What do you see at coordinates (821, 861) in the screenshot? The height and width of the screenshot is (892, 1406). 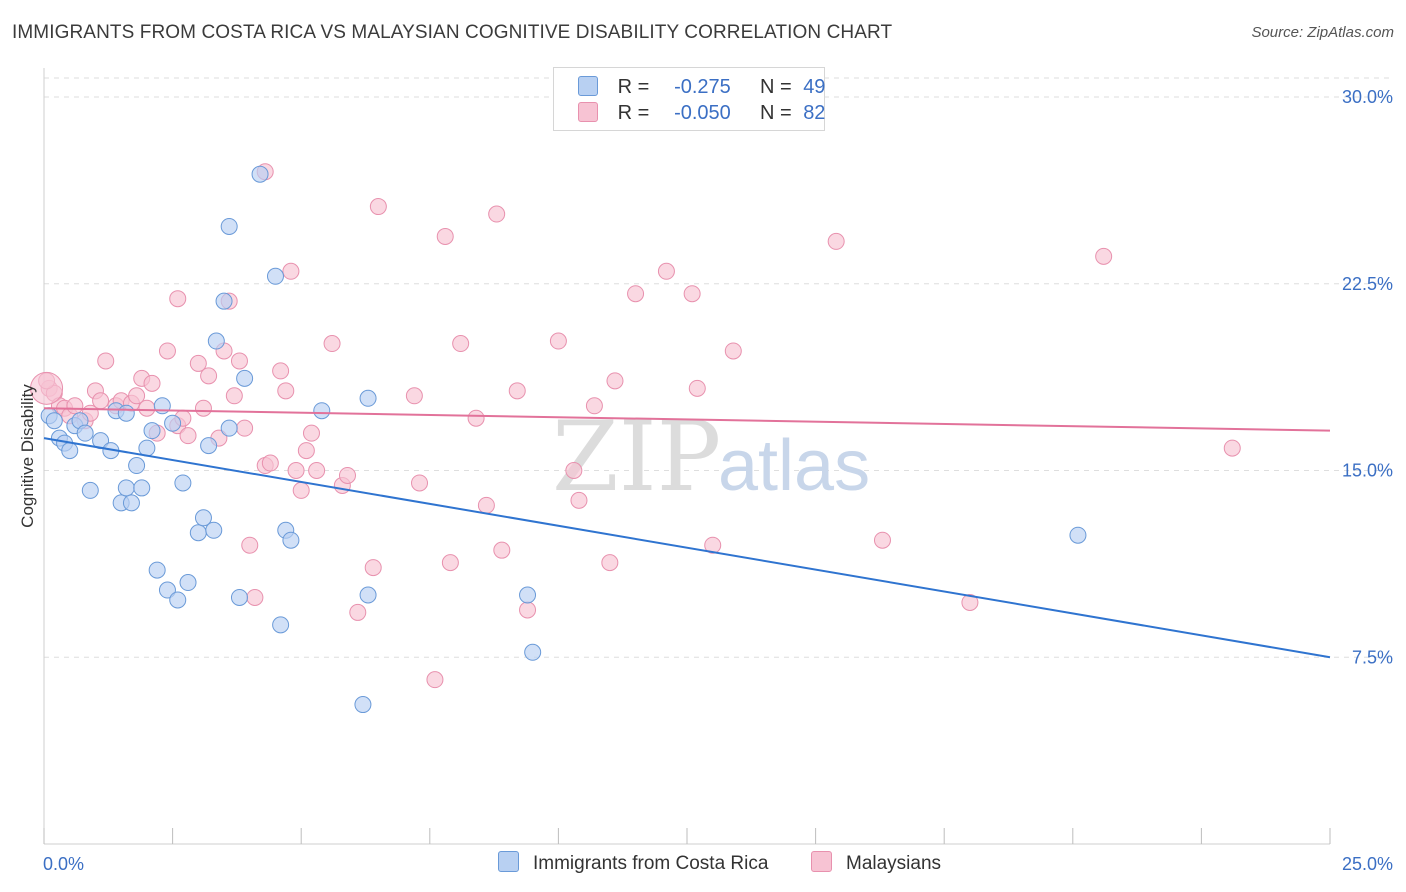 I see `bottom-legend-swatch-pink` at bounding box center [821, 861].